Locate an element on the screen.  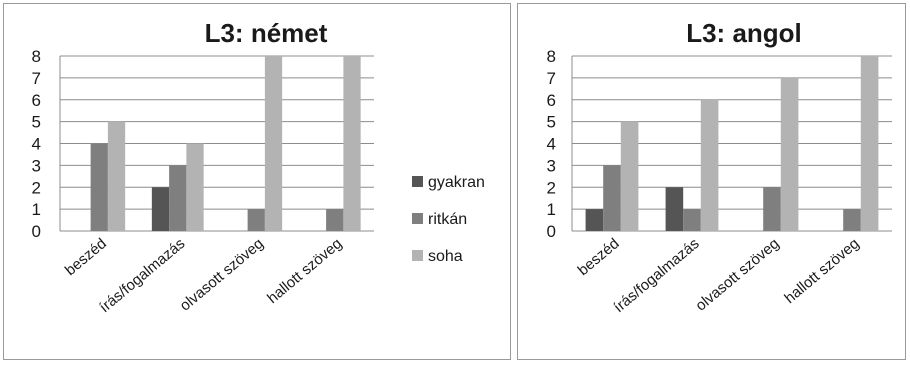
bar-beszéd-gyakran is located at coordinates (595, 220).